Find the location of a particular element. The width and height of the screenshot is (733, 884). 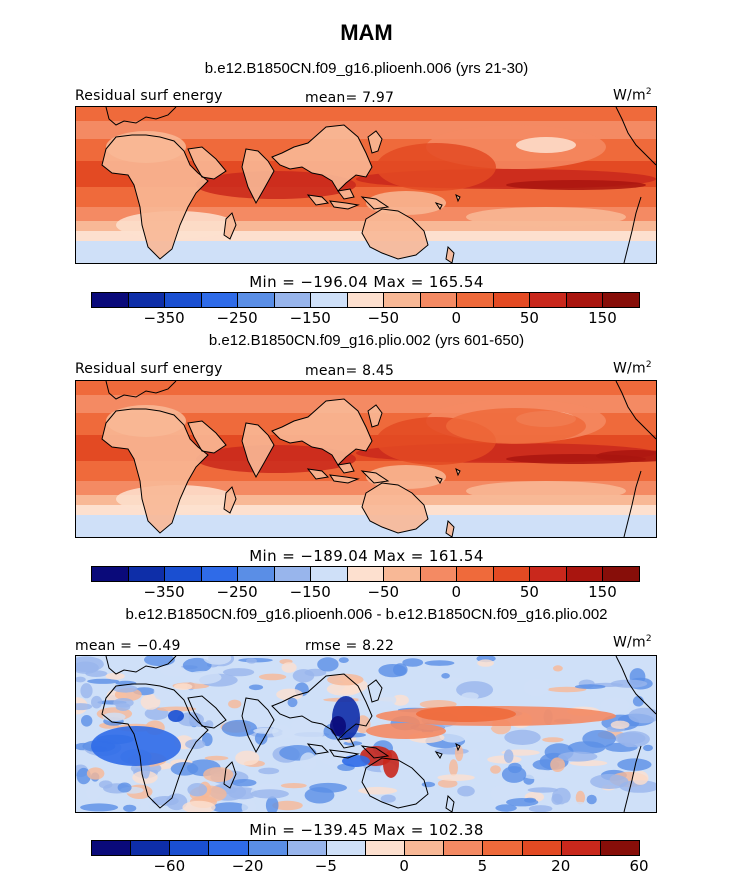

colorbar-tick-label: 0 is located at coordinates (404, 866).